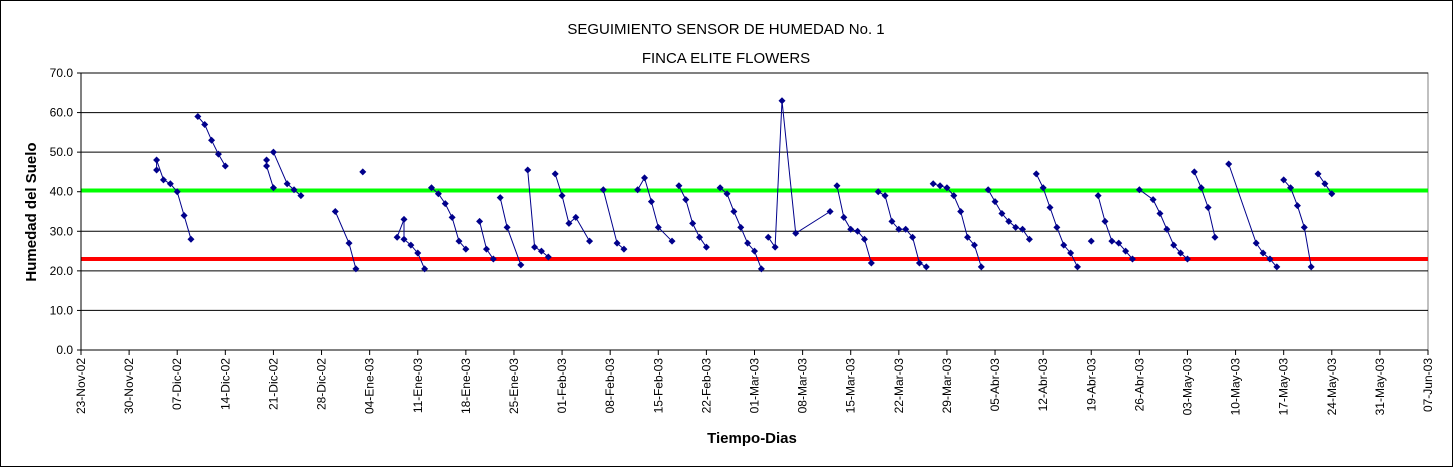 The image size is (1453, 467). What do you see at coordinates (225, 384) in the screenshot?
I see `x-tick-label: 14-Dic-02` at bounding box center [225, 384].